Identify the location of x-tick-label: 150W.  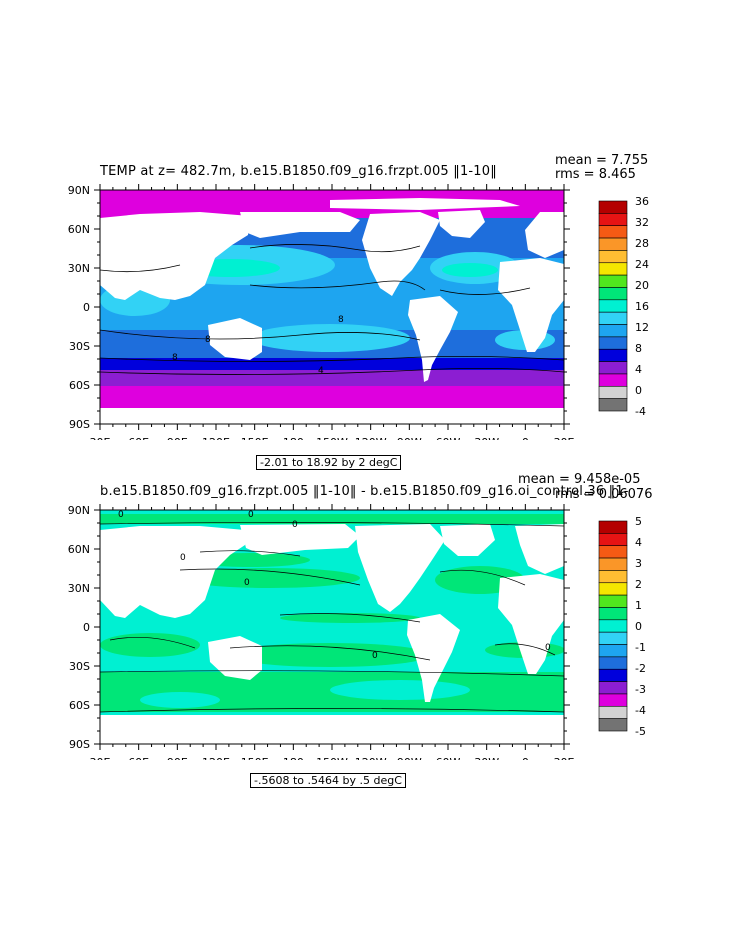
(332, 438).